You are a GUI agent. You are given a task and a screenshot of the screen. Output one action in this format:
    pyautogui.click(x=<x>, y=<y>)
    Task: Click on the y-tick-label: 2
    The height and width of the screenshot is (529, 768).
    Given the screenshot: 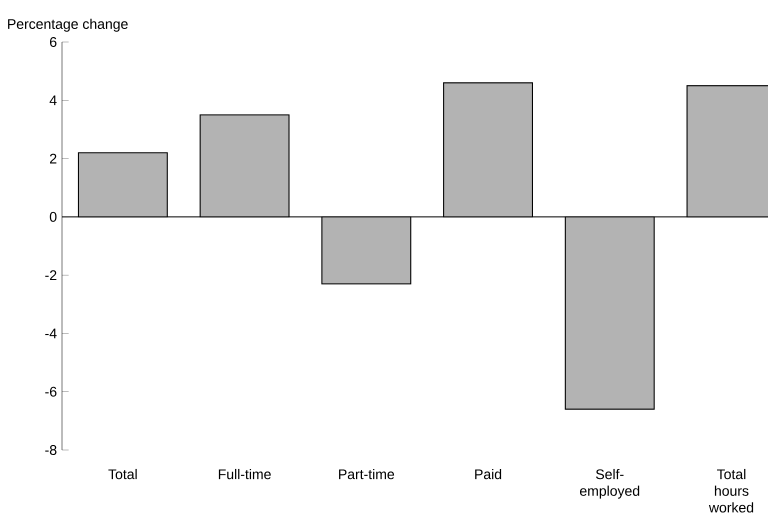 What is the action you would take?
    pyautogui.click(x=53, y=159)
    